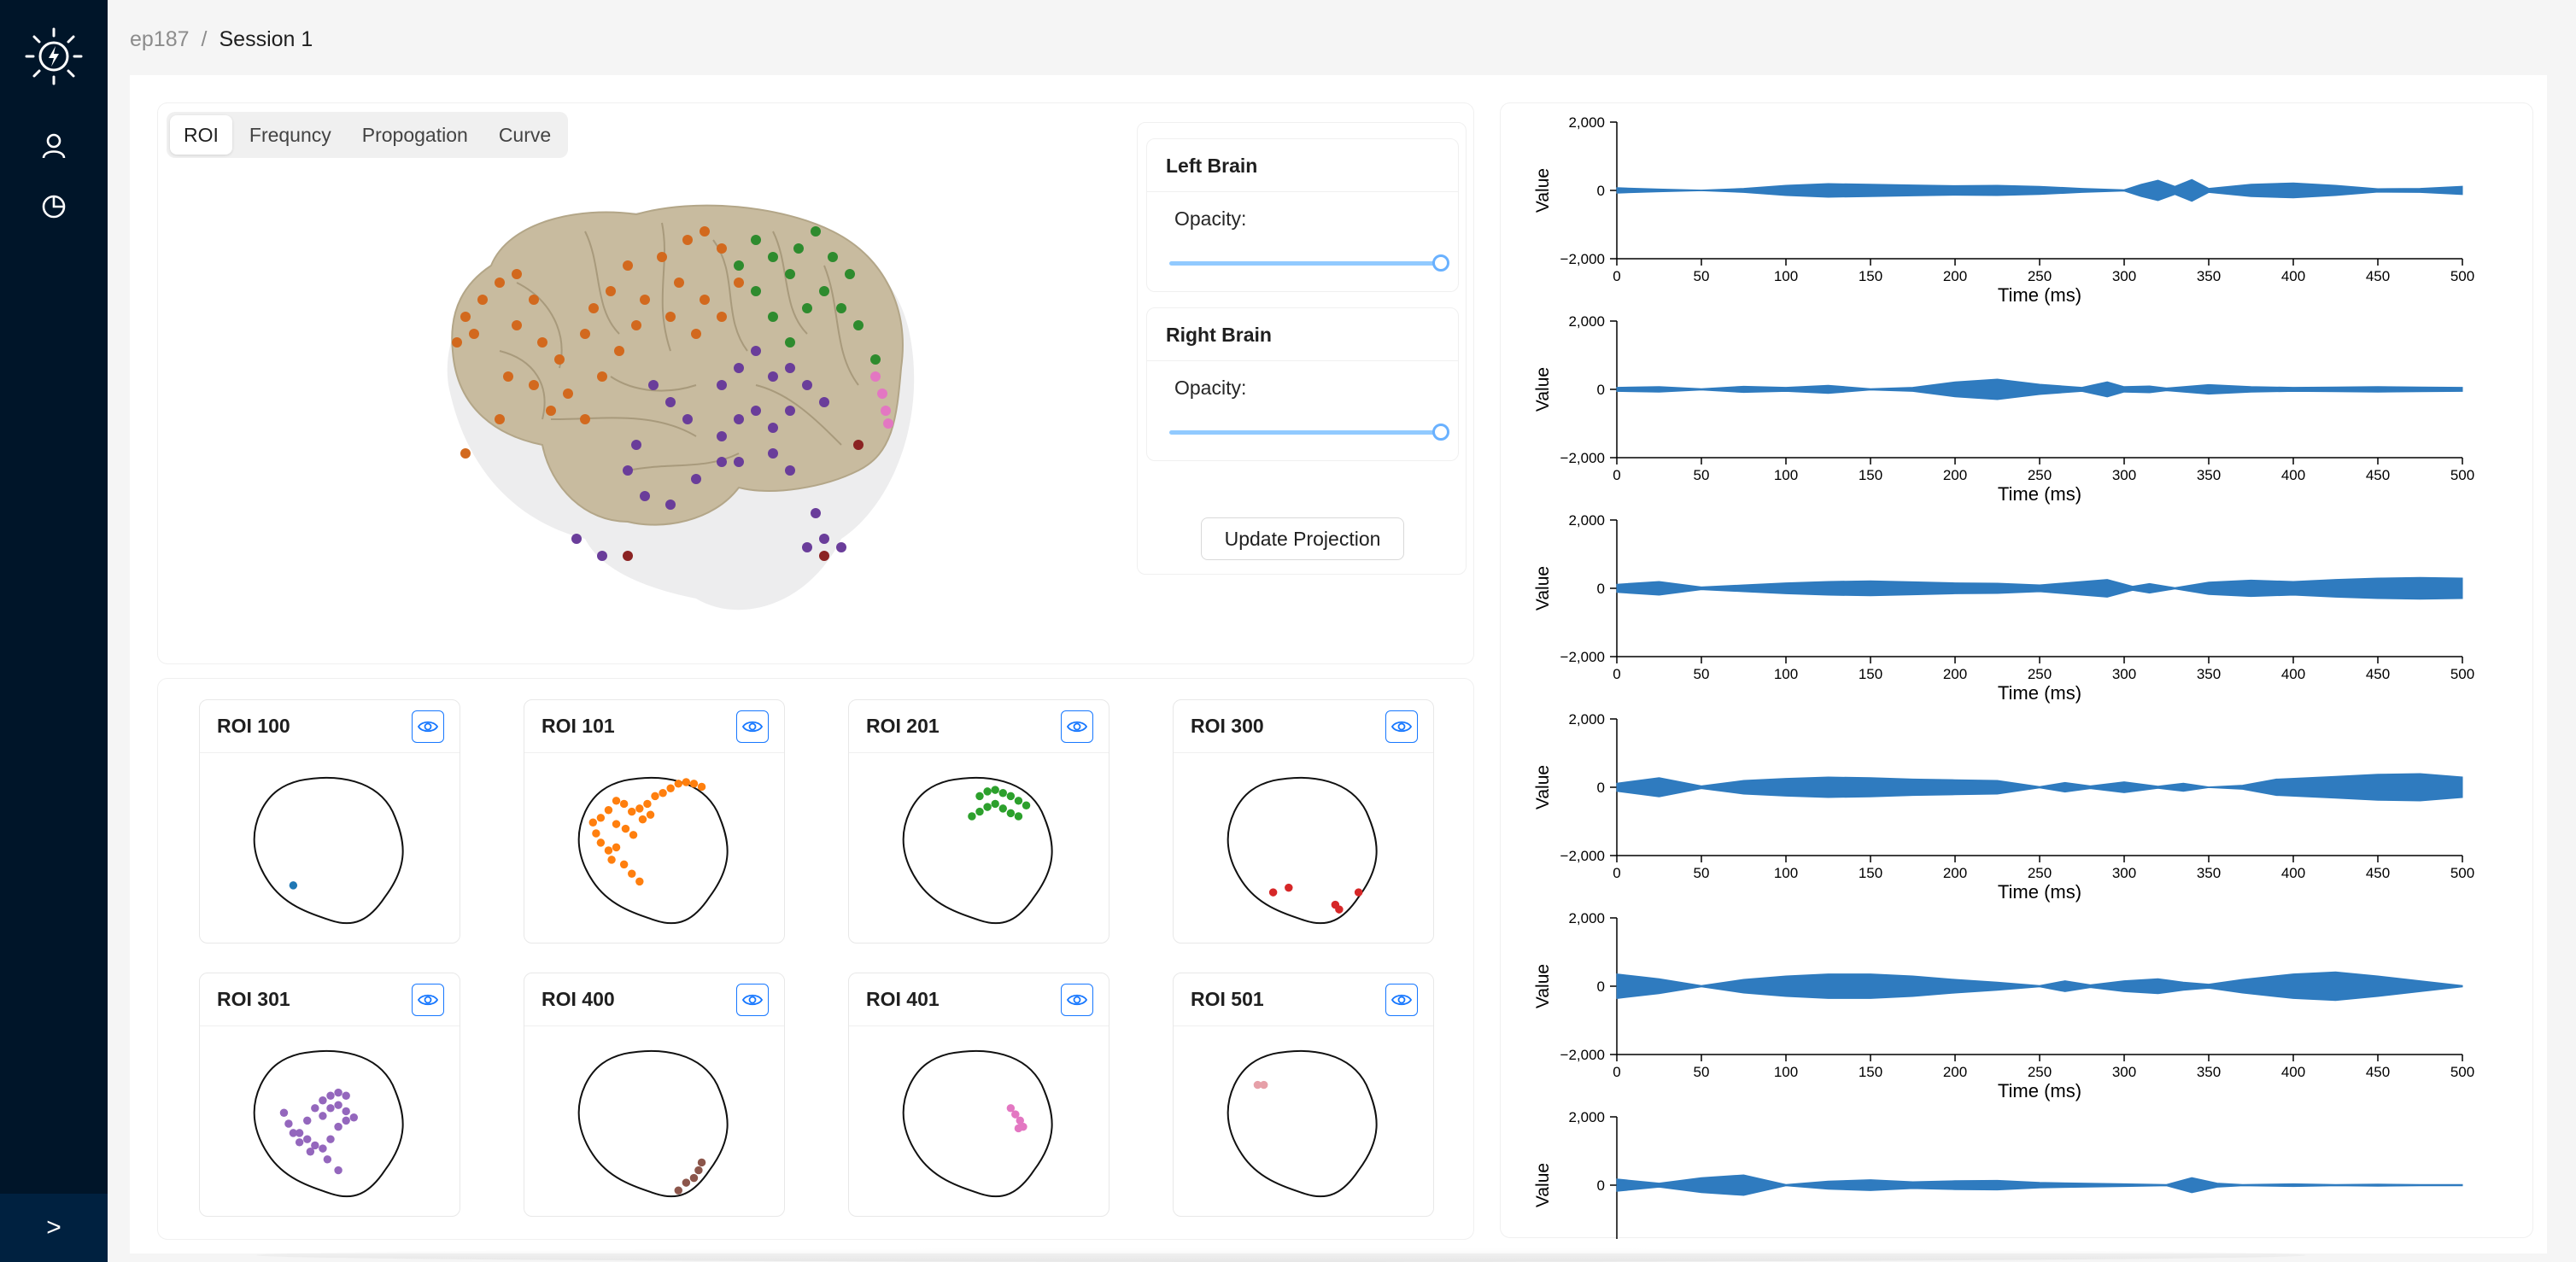 The image size is (2576, 1262). What do you see at coordinates (1227, 999) in the screenshot?
I see `roi-title: ROI 501` at bounding box center [1227, 999].